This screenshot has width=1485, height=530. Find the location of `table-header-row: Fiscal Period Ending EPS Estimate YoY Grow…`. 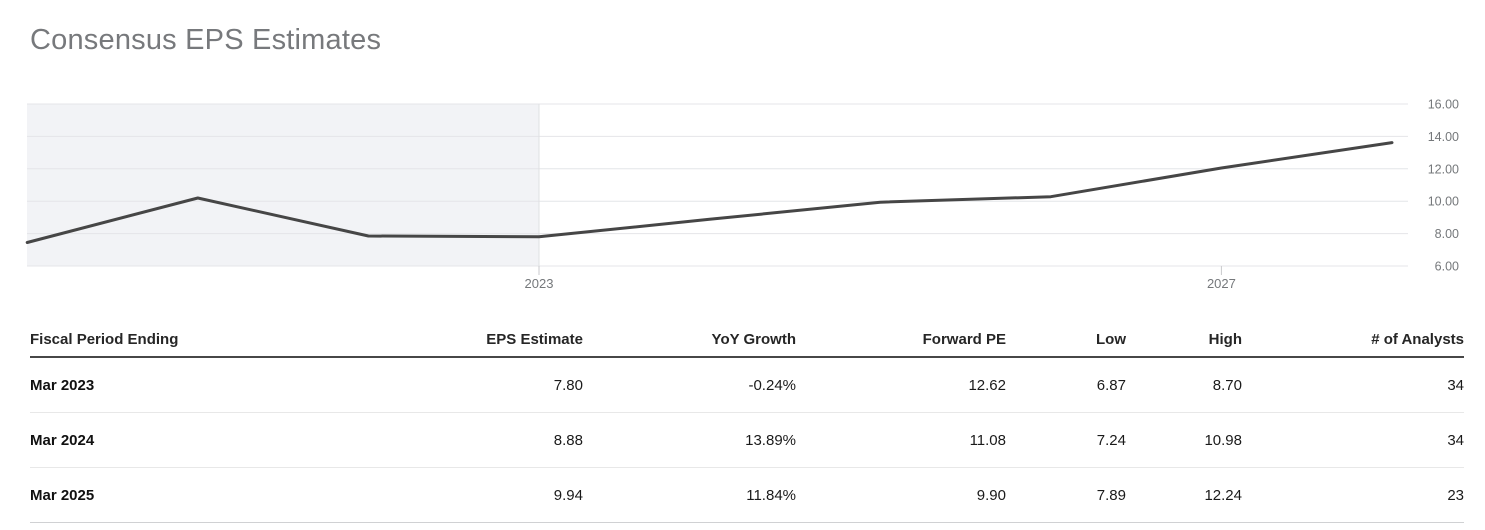

table-header-row: Fiscal Period Ending EPS Estimate YoY Grow… is located at coordinates (747, 340).